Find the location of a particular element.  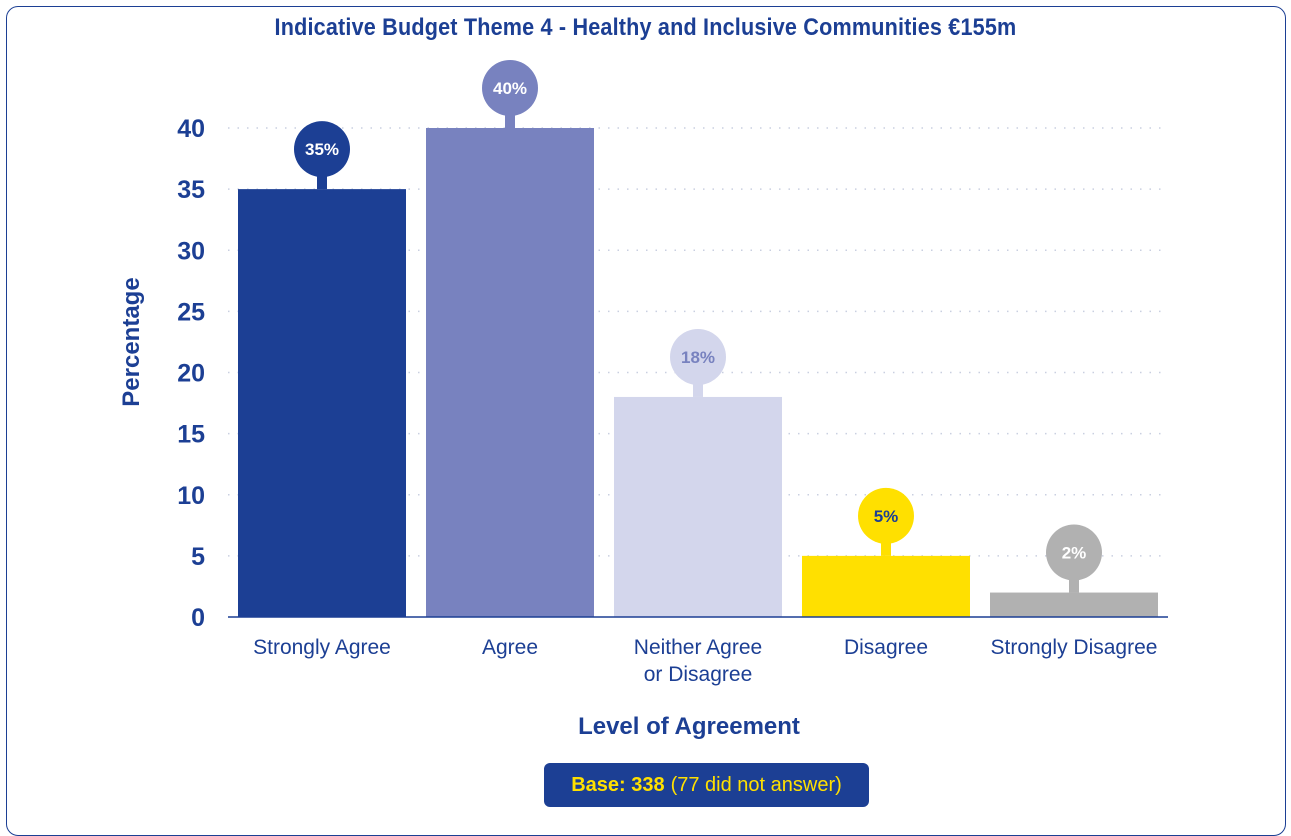

y-tick-label: 10 is located at coordinates (191, 496).